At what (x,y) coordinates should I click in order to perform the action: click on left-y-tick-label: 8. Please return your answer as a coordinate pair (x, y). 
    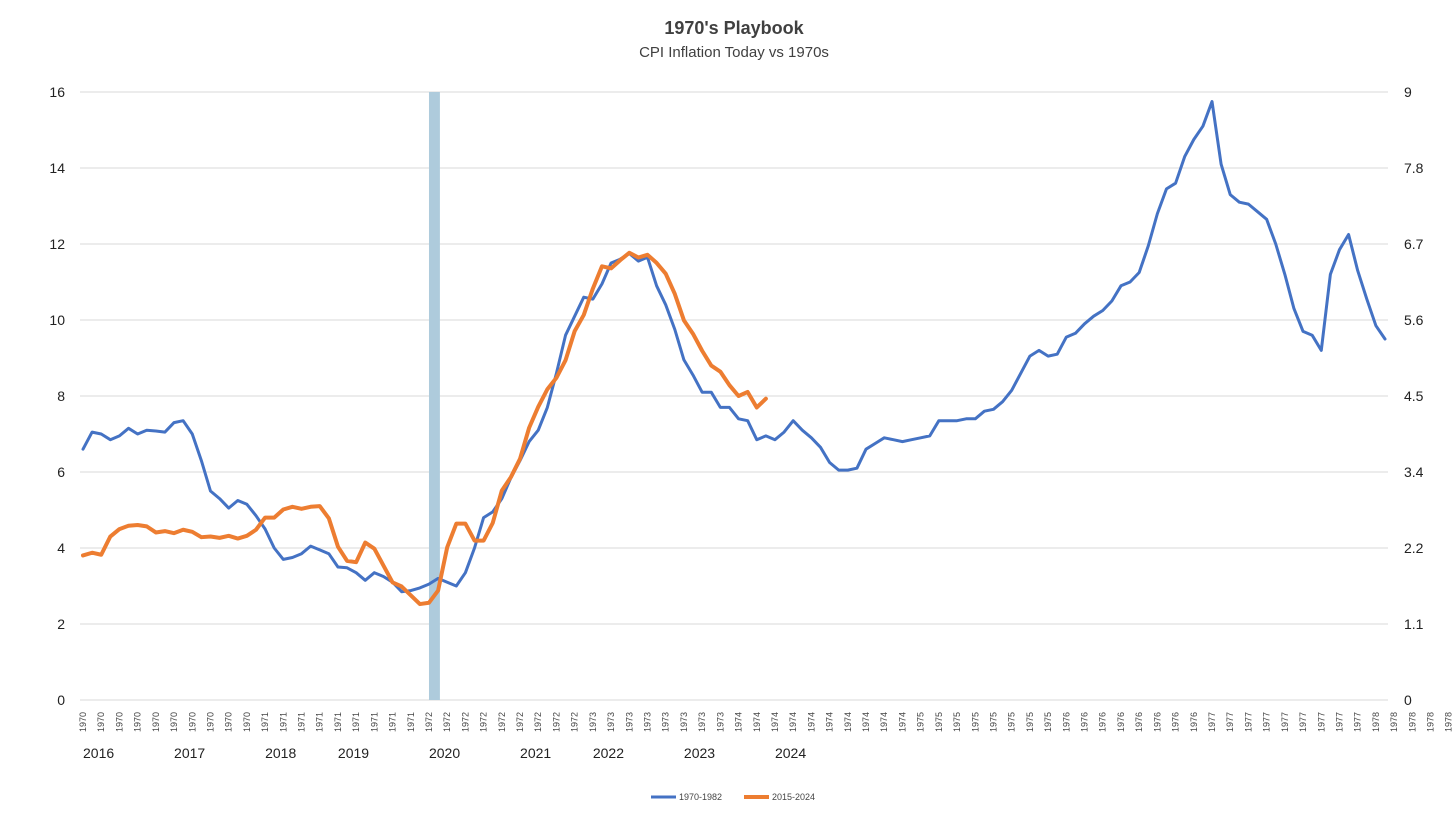
    Looking at the image, I should click on (61, 396).